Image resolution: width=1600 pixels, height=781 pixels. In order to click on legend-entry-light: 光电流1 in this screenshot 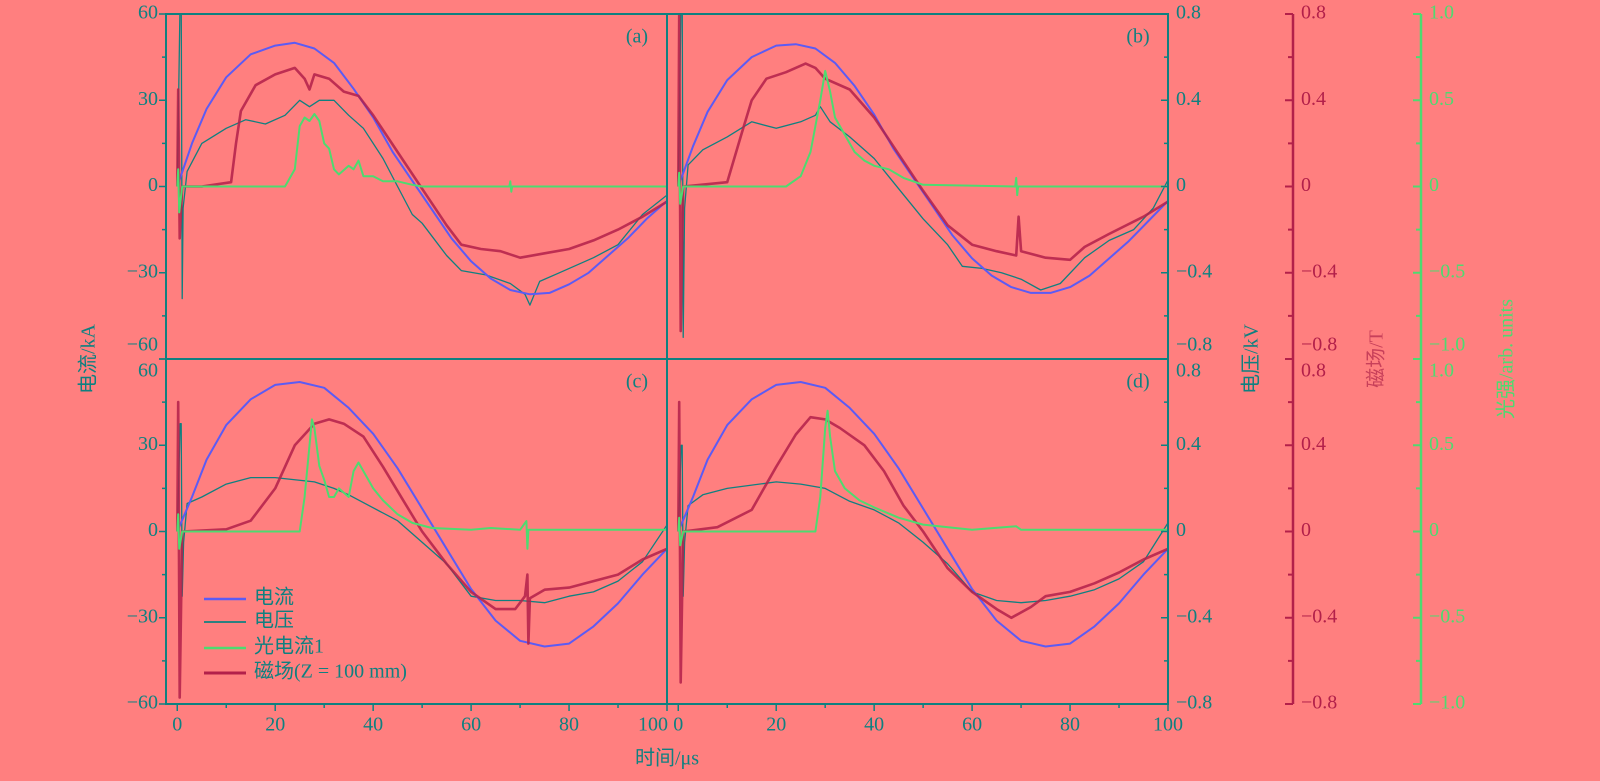, I will do `click(264, 646)`.